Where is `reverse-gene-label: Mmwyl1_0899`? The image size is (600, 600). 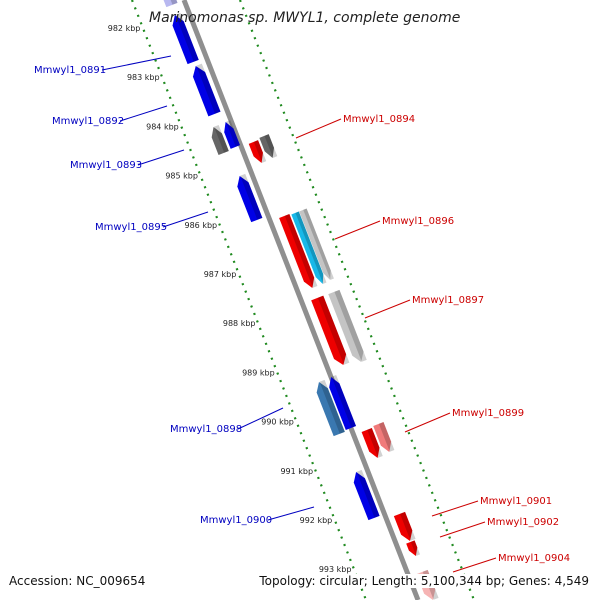
reverse-gene-label: Mmwyl1_0899 is located at coordinates (488, 413).